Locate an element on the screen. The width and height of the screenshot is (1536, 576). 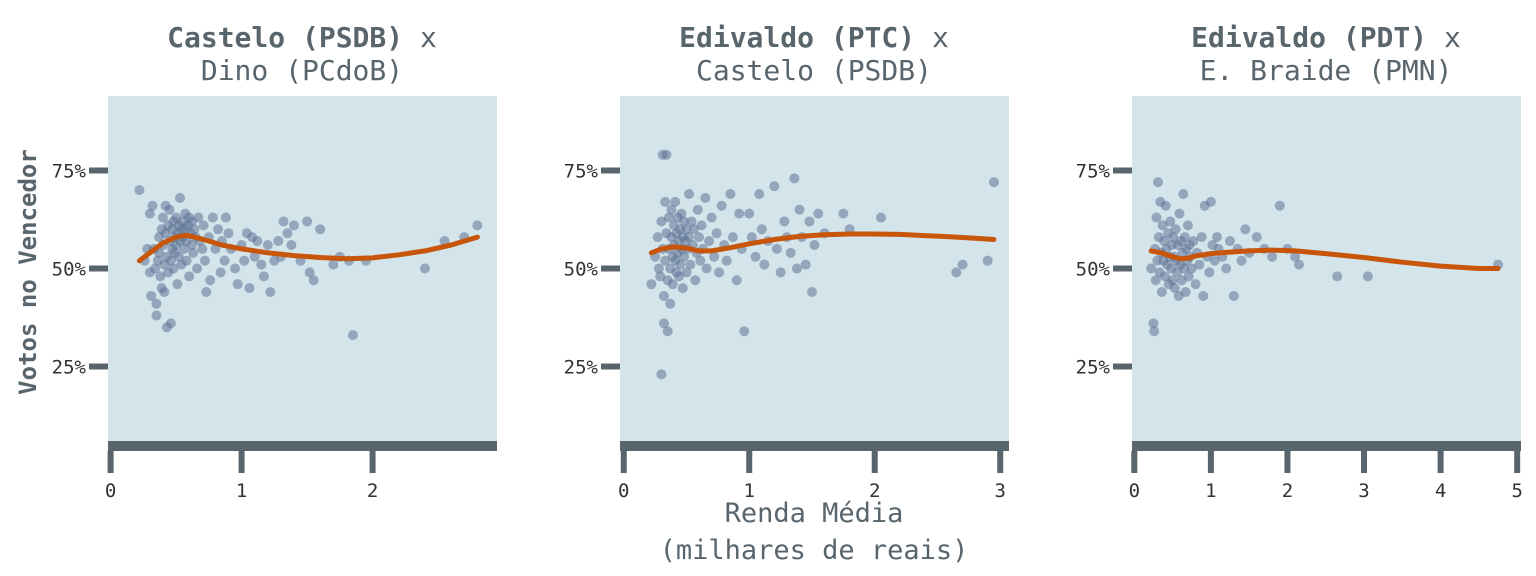
panel-subtitle: Castelo (PSDB) is located at coordinates (814, 70).